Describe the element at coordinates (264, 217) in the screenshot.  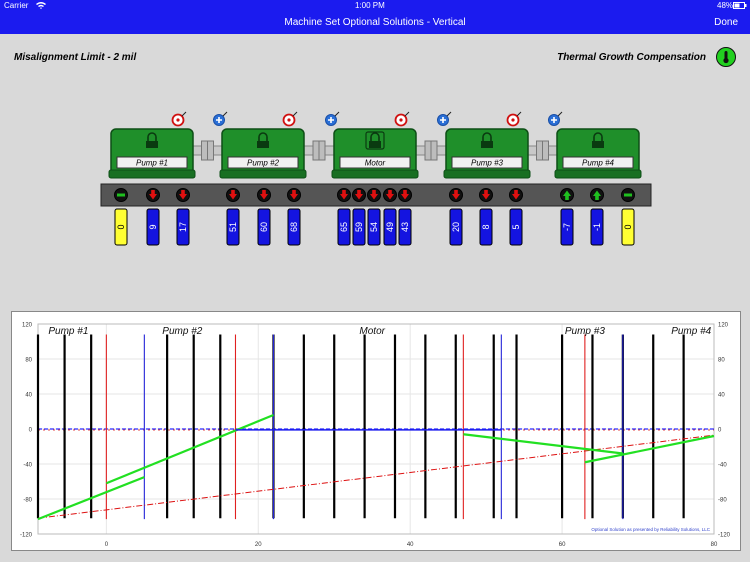
I see `foot-5: 60` at that location.